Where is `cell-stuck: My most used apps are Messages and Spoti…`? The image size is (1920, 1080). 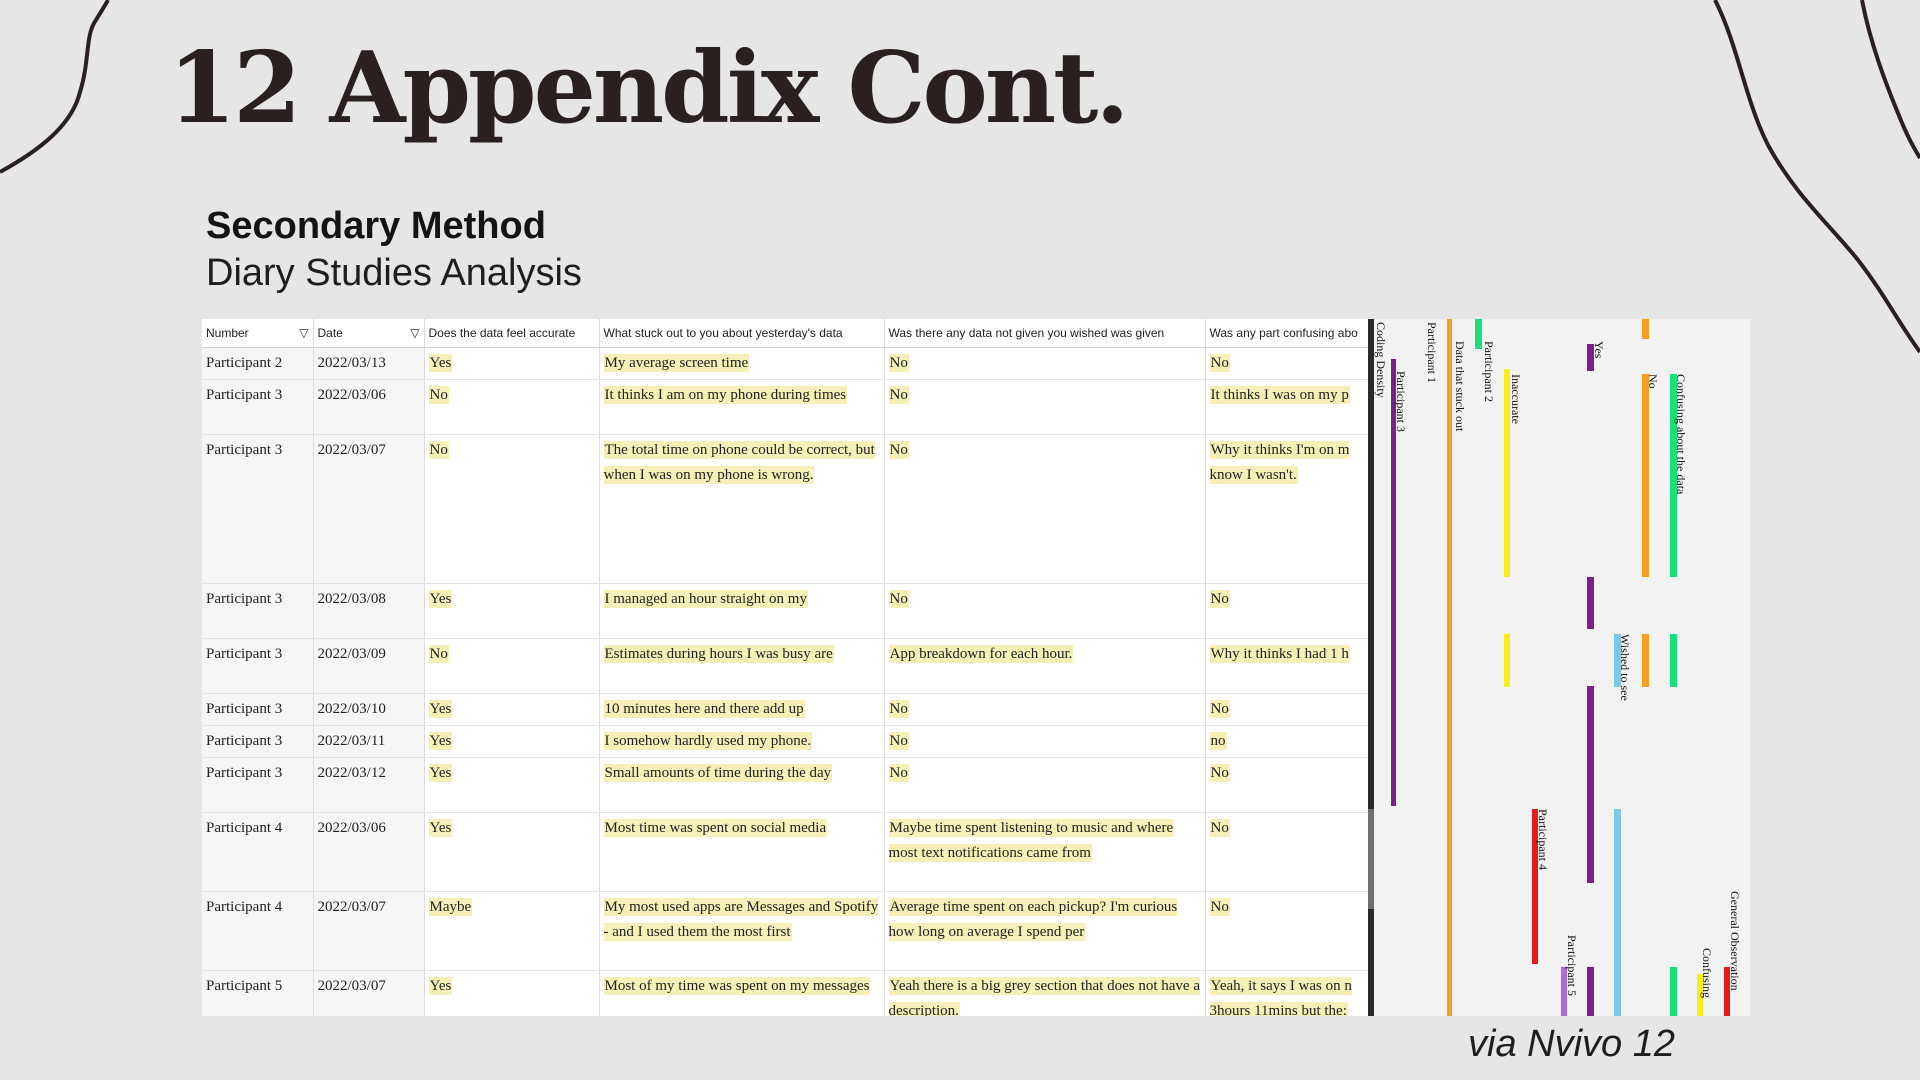 cell-stuck: My most used apps are Messages and Spoti… is located at coordinates (742, 931).